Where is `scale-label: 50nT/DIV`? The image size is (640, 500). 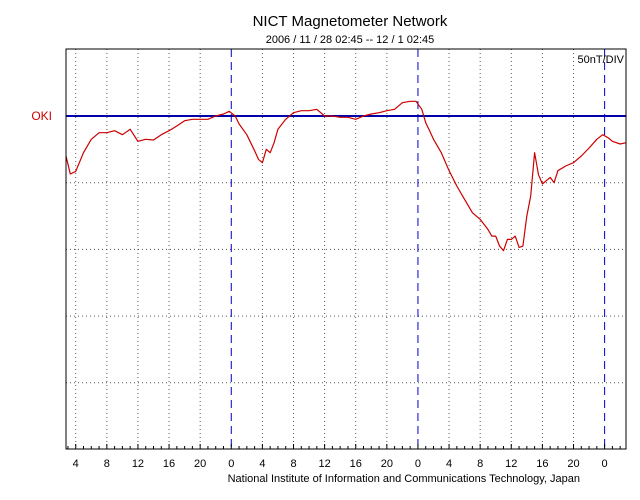
scale-label: 50nT/DIV is located at coordinates (601, 60).